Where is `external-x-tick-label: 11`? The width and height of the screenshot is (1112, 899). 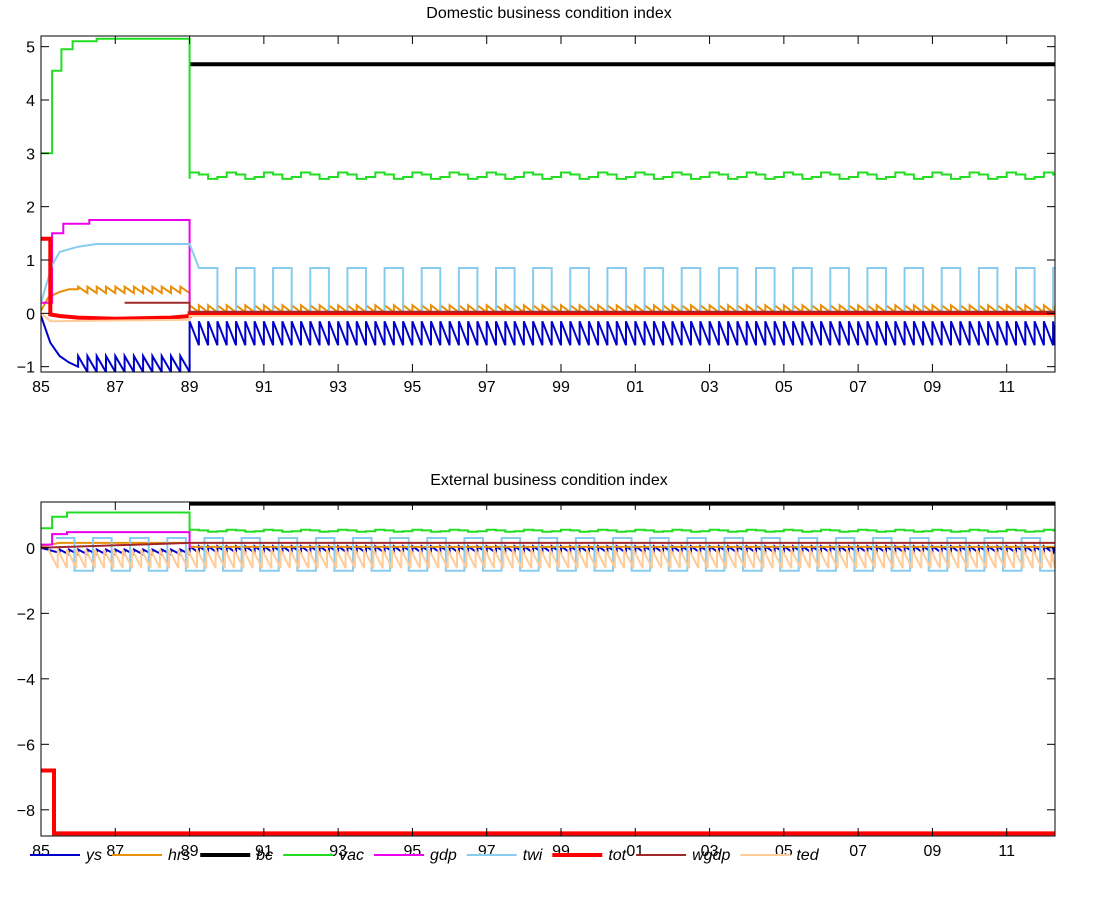 external-x-tick-label: 11 is located at coordinates (1006, 851).